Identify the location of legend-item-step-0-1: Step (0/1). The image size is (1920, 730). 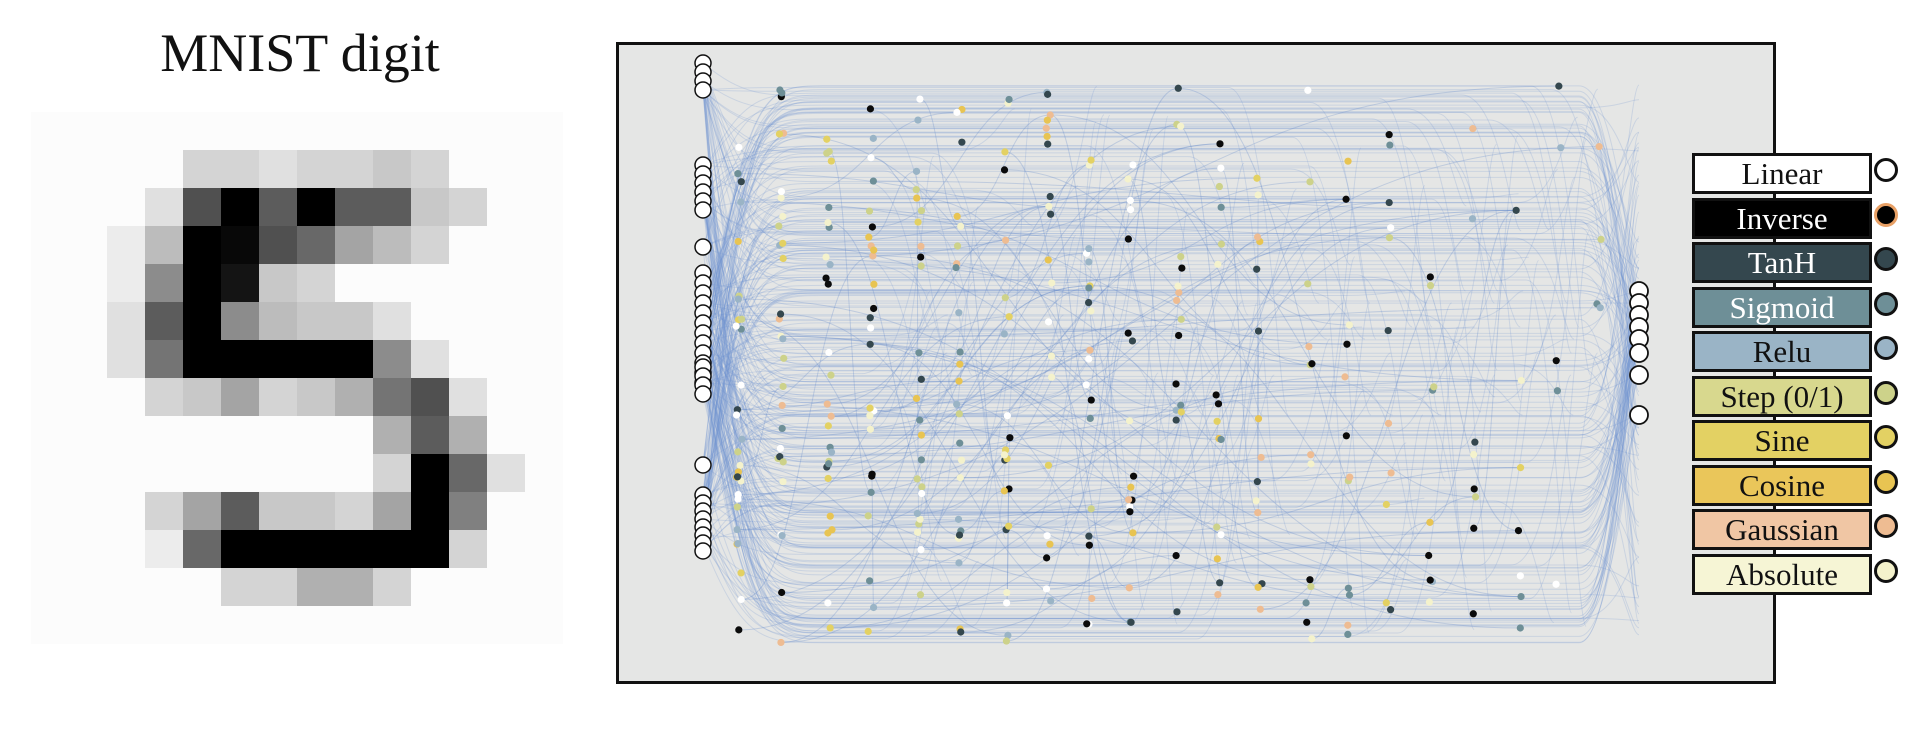
(1782, 396).